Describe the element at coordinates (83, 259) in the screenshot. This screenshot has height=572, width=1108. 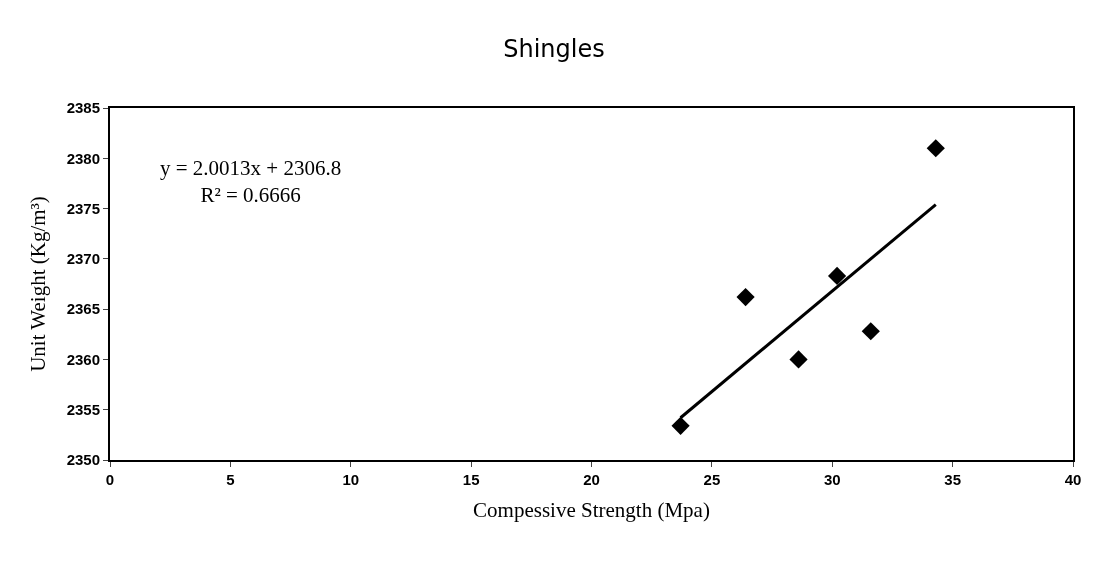
I see `y-tick-label: 2370` at that location.